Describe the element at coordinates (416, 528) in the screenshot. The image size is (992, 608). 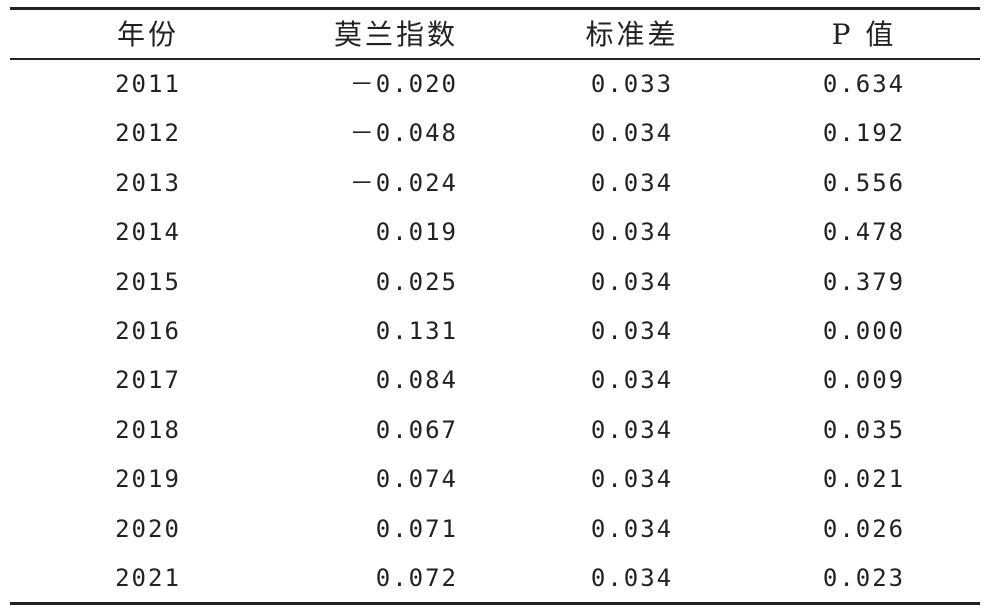
I see `value-cell: 0.071` at that location.